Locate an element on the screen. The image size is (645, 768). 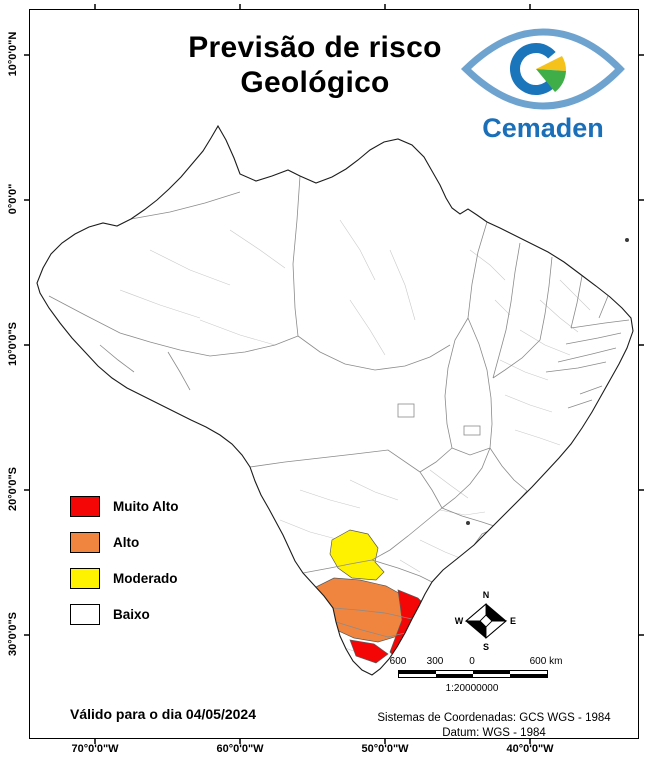
scale-bar: 600 300 0 600 km 1:20000000 is located at coordinates (477, 677).